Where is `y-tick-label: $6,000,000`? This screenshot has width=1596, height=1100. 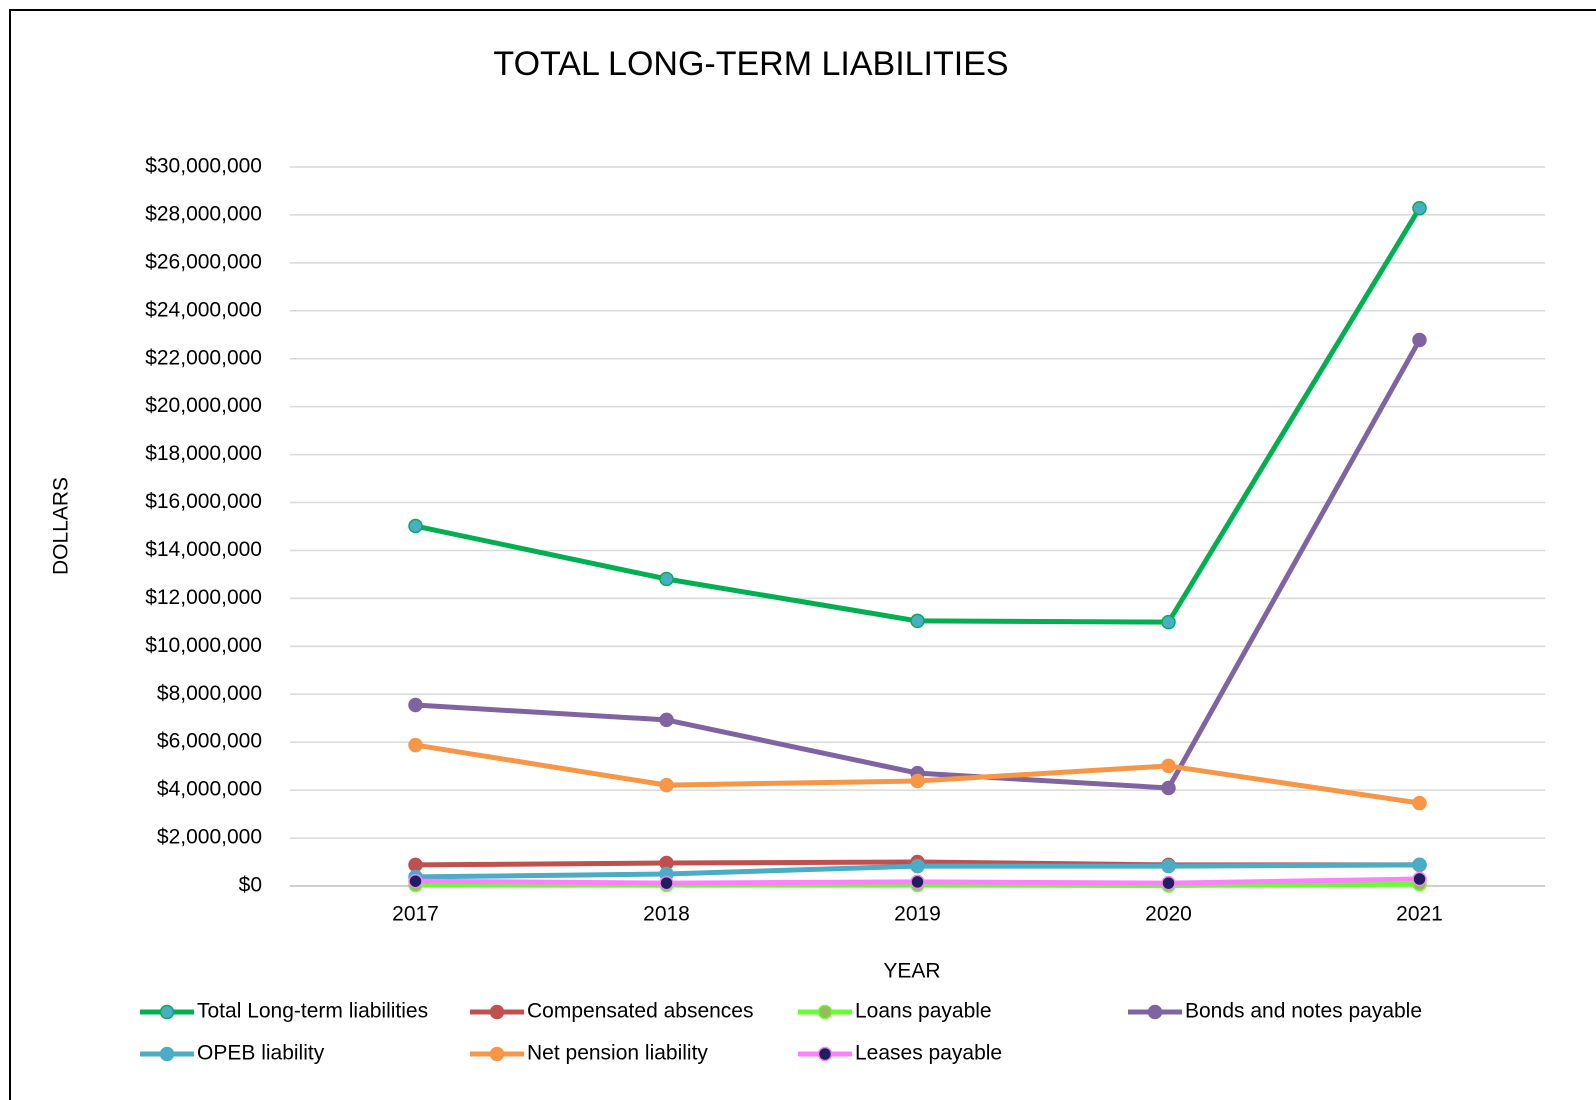 y-tick-label: $6,000,000 is located at coordinates (209, 741).